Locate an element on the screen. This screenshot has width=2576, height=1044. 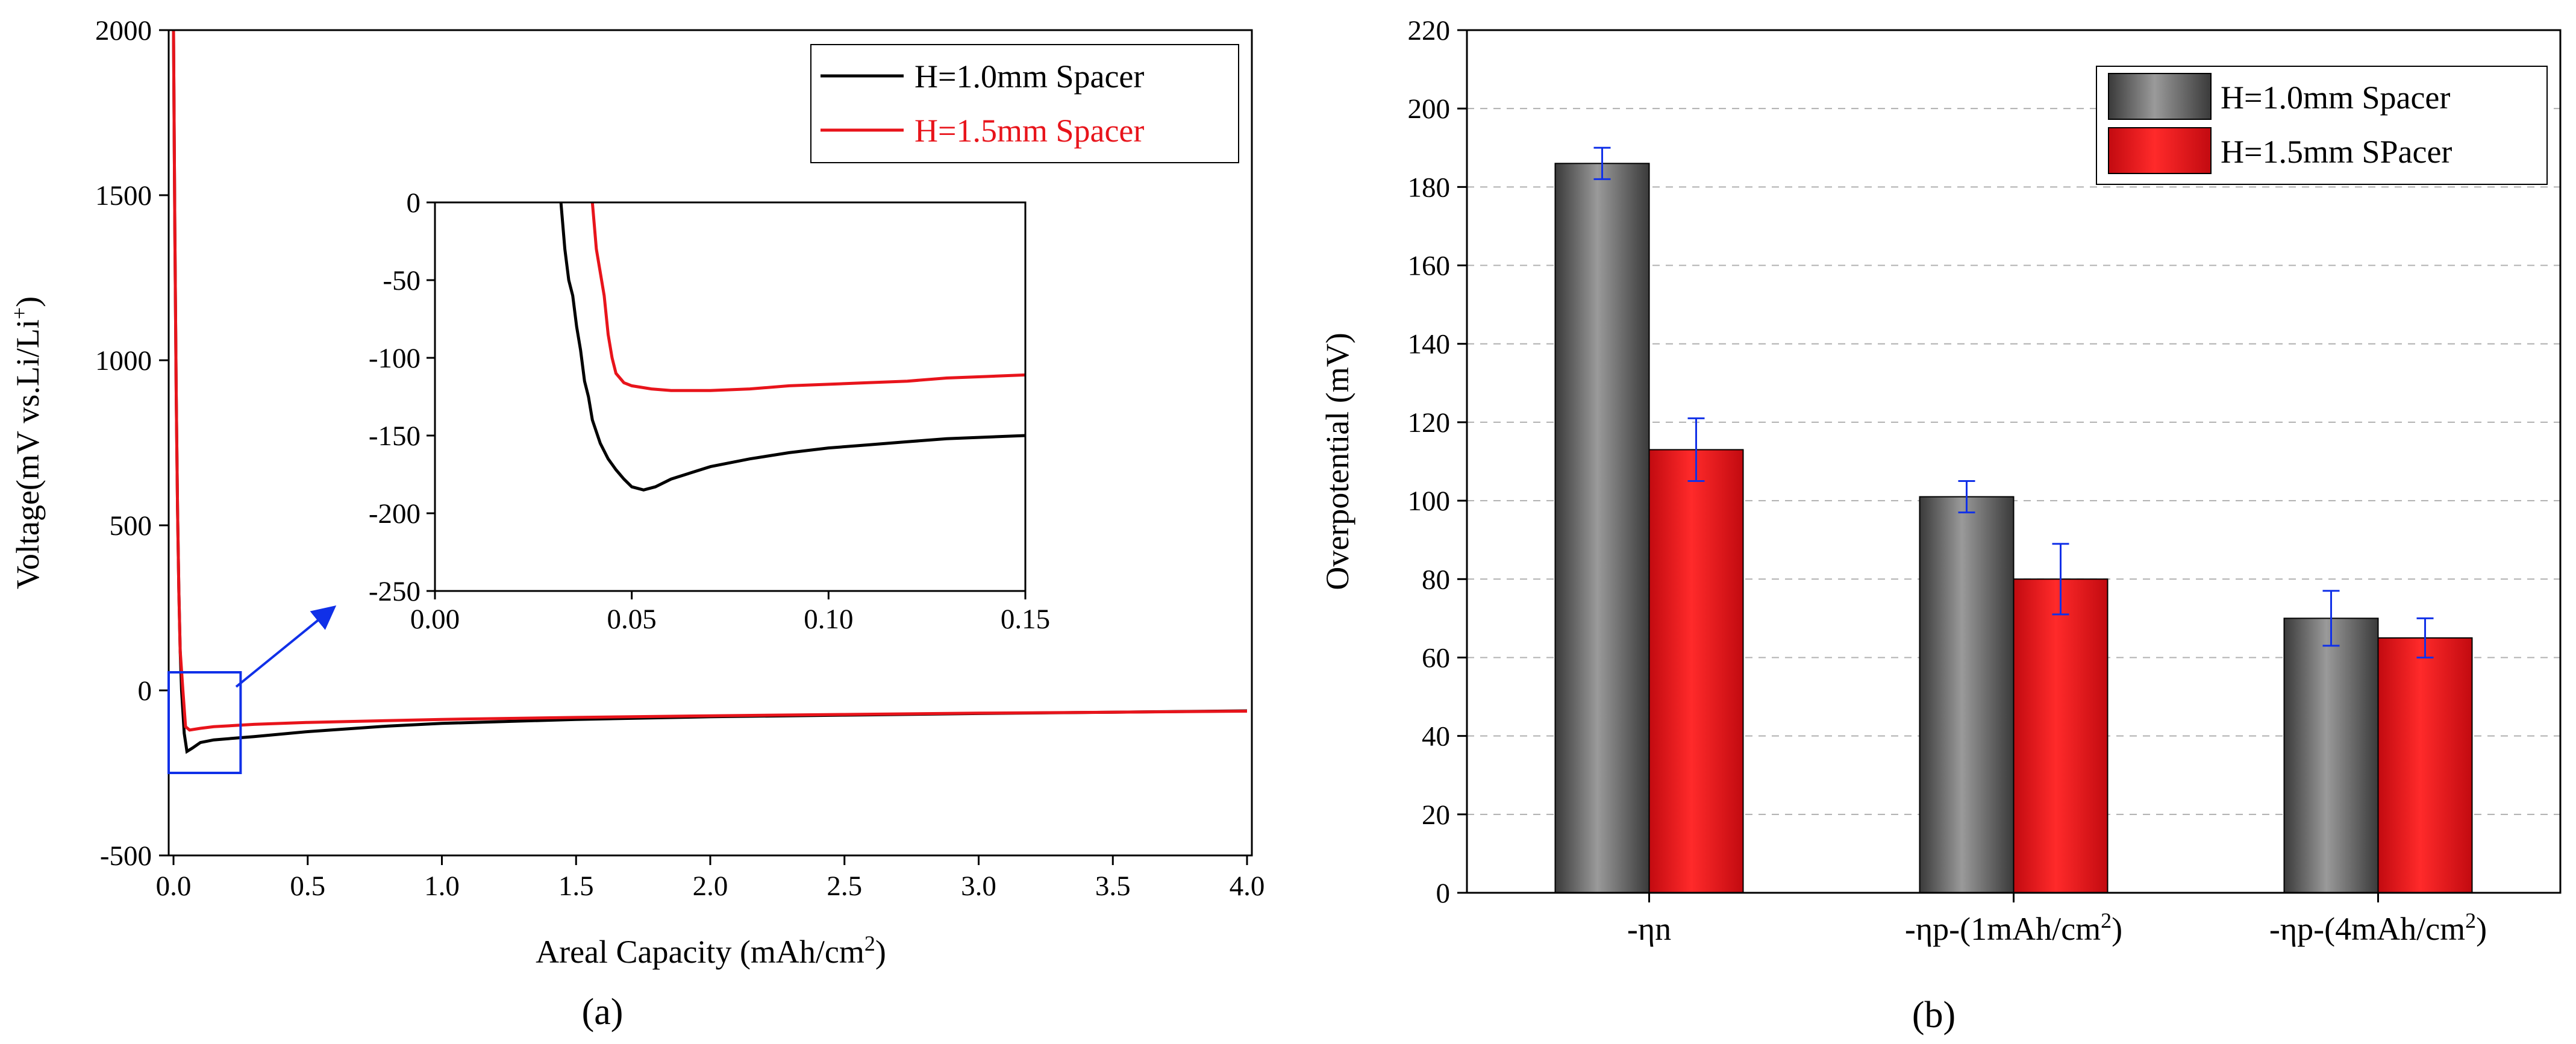
y-tick-label: 500 is located at coordinates (131, 526).